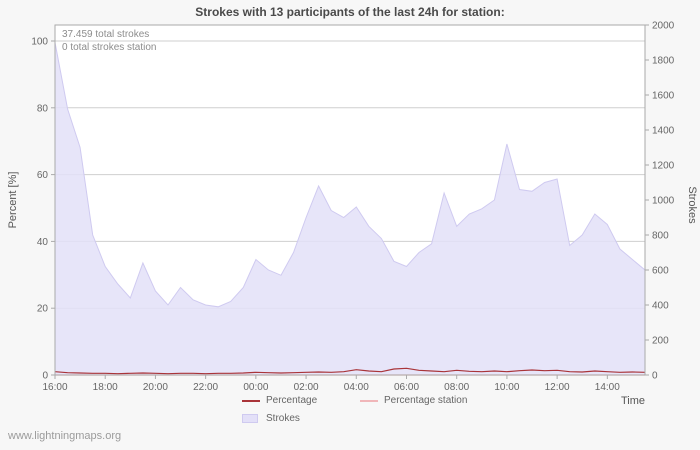 Image resolution: width=700 pixels, height=450 pixels. What do you see at coordinates (251, 400) in the screenshot?
I see `legend-swatch-percentage` at bounding box center [251, 400].